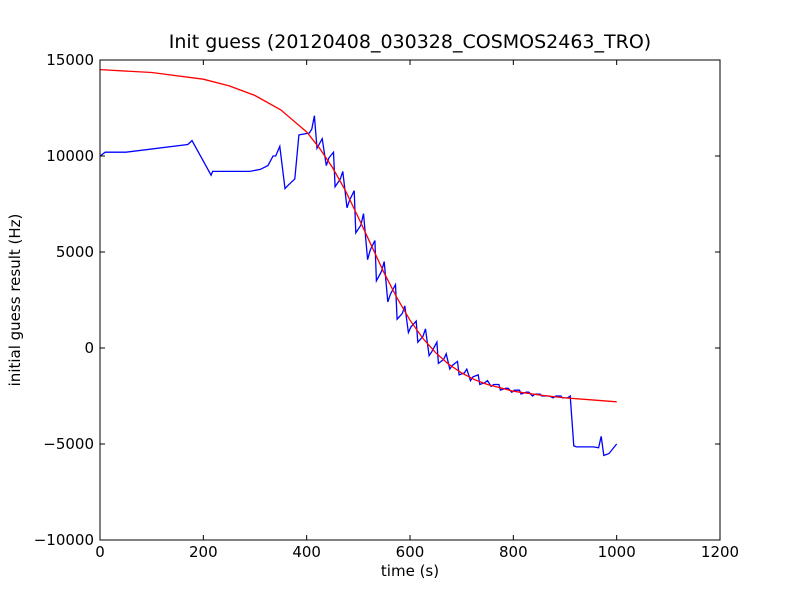 This screenshot has height=600, width=800. What do you see at coordinates (306, 552) in the screenshot?
I see `x-tick-label: 400` at bounding box center [306, 552].